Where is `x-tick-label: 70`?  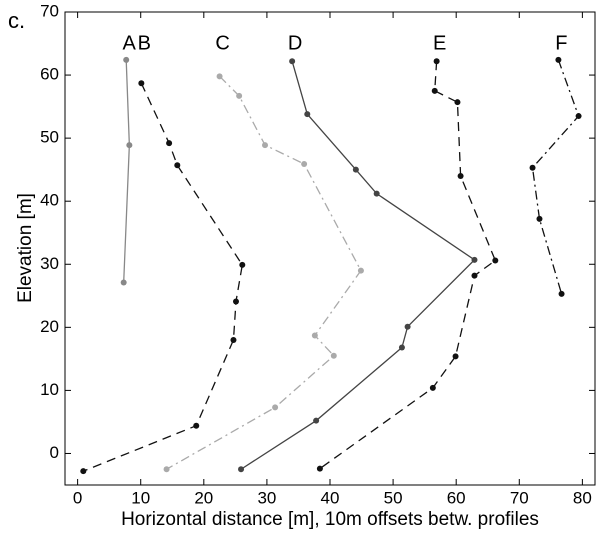 x-tick-label: 70 is located at coordinates (519, 497).